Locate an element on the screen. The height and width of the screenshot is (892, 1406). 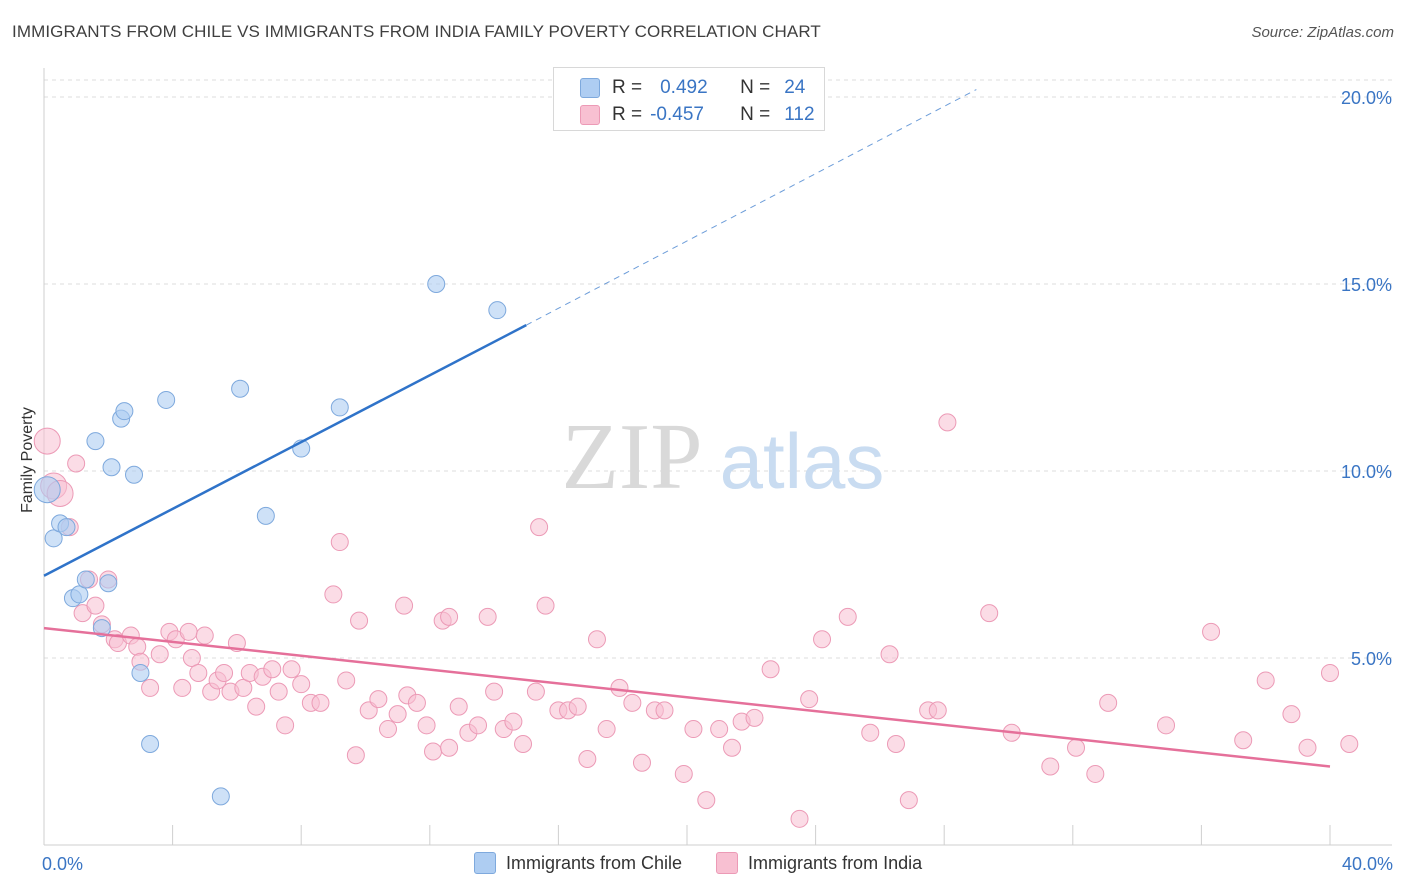
legend-n-value-india: 112 is located at coordinates (799, 114).